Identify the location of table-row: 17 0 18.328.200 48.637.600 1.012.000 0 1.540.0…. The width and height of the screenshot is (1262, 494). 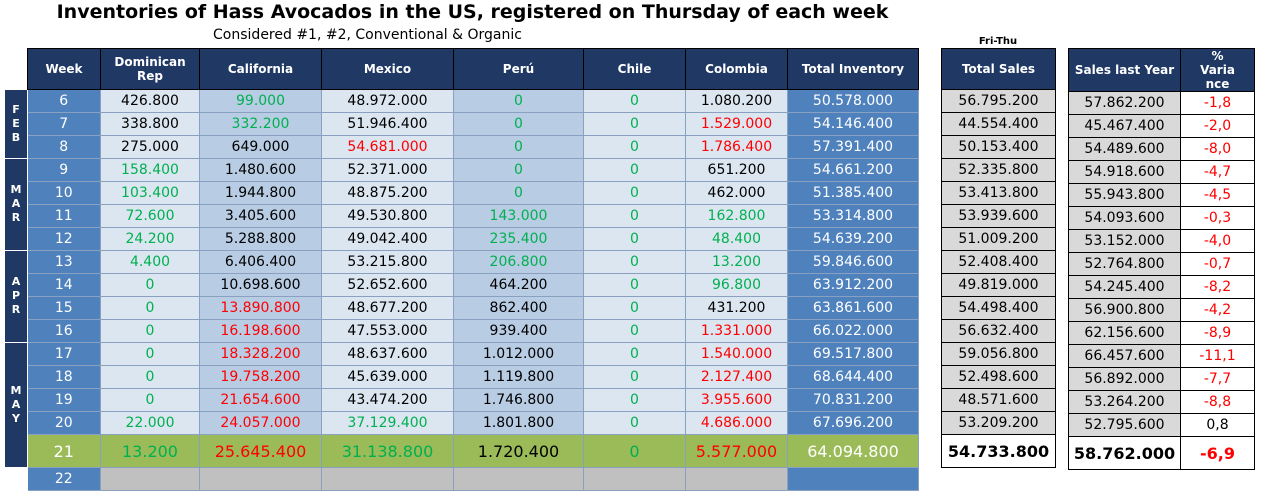
(473, 354).